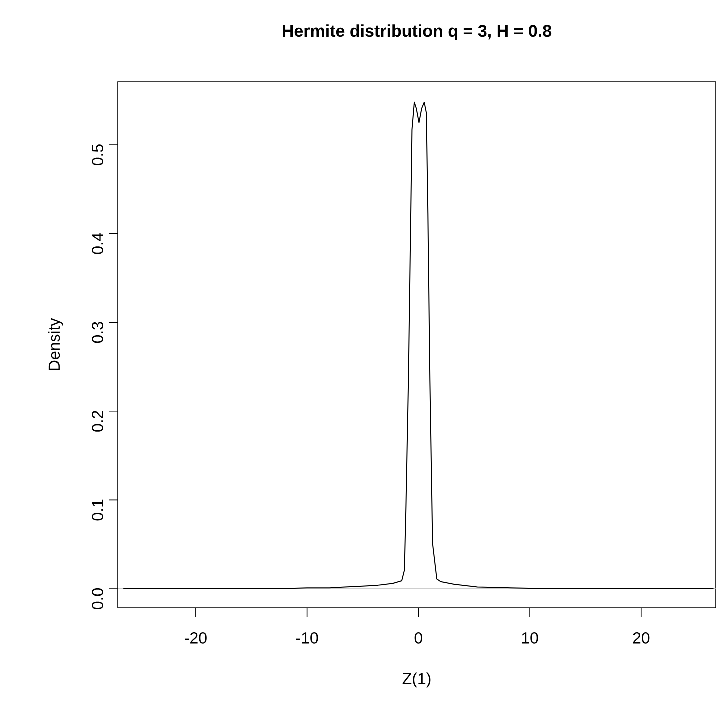 Image resolution: width=716 pixels, height=720 pixels. What do you see at coordinates (196, 638) in the screenshot?
I see `x-tick-label: -20` at bounding box center [196, 638].